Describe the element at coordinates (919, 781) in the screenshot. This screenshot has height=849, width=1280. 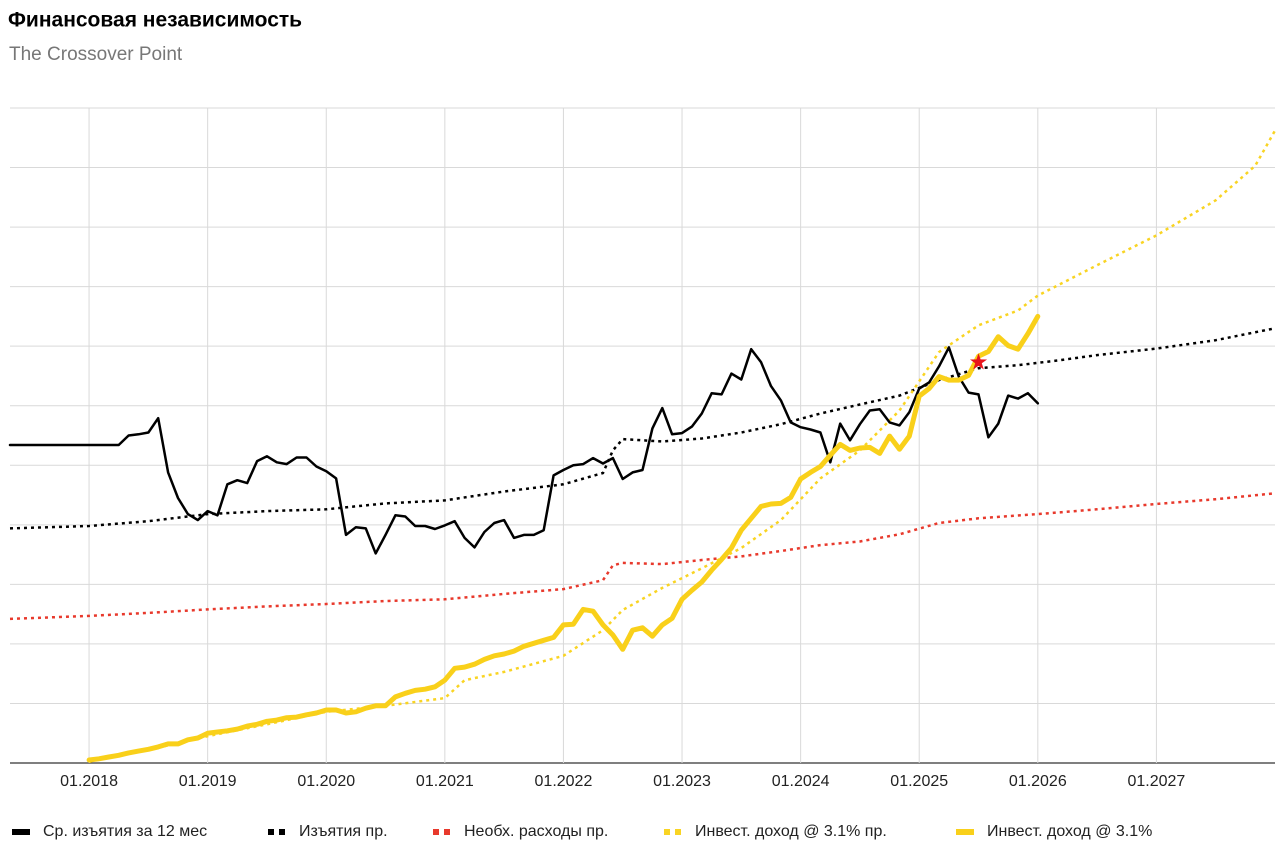
I see `x-tick-label: 01.2025` at that location.